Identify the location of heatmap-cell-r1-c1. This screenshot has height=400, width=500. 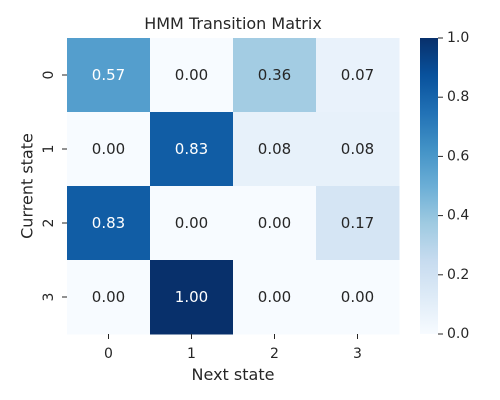
(192, 149).